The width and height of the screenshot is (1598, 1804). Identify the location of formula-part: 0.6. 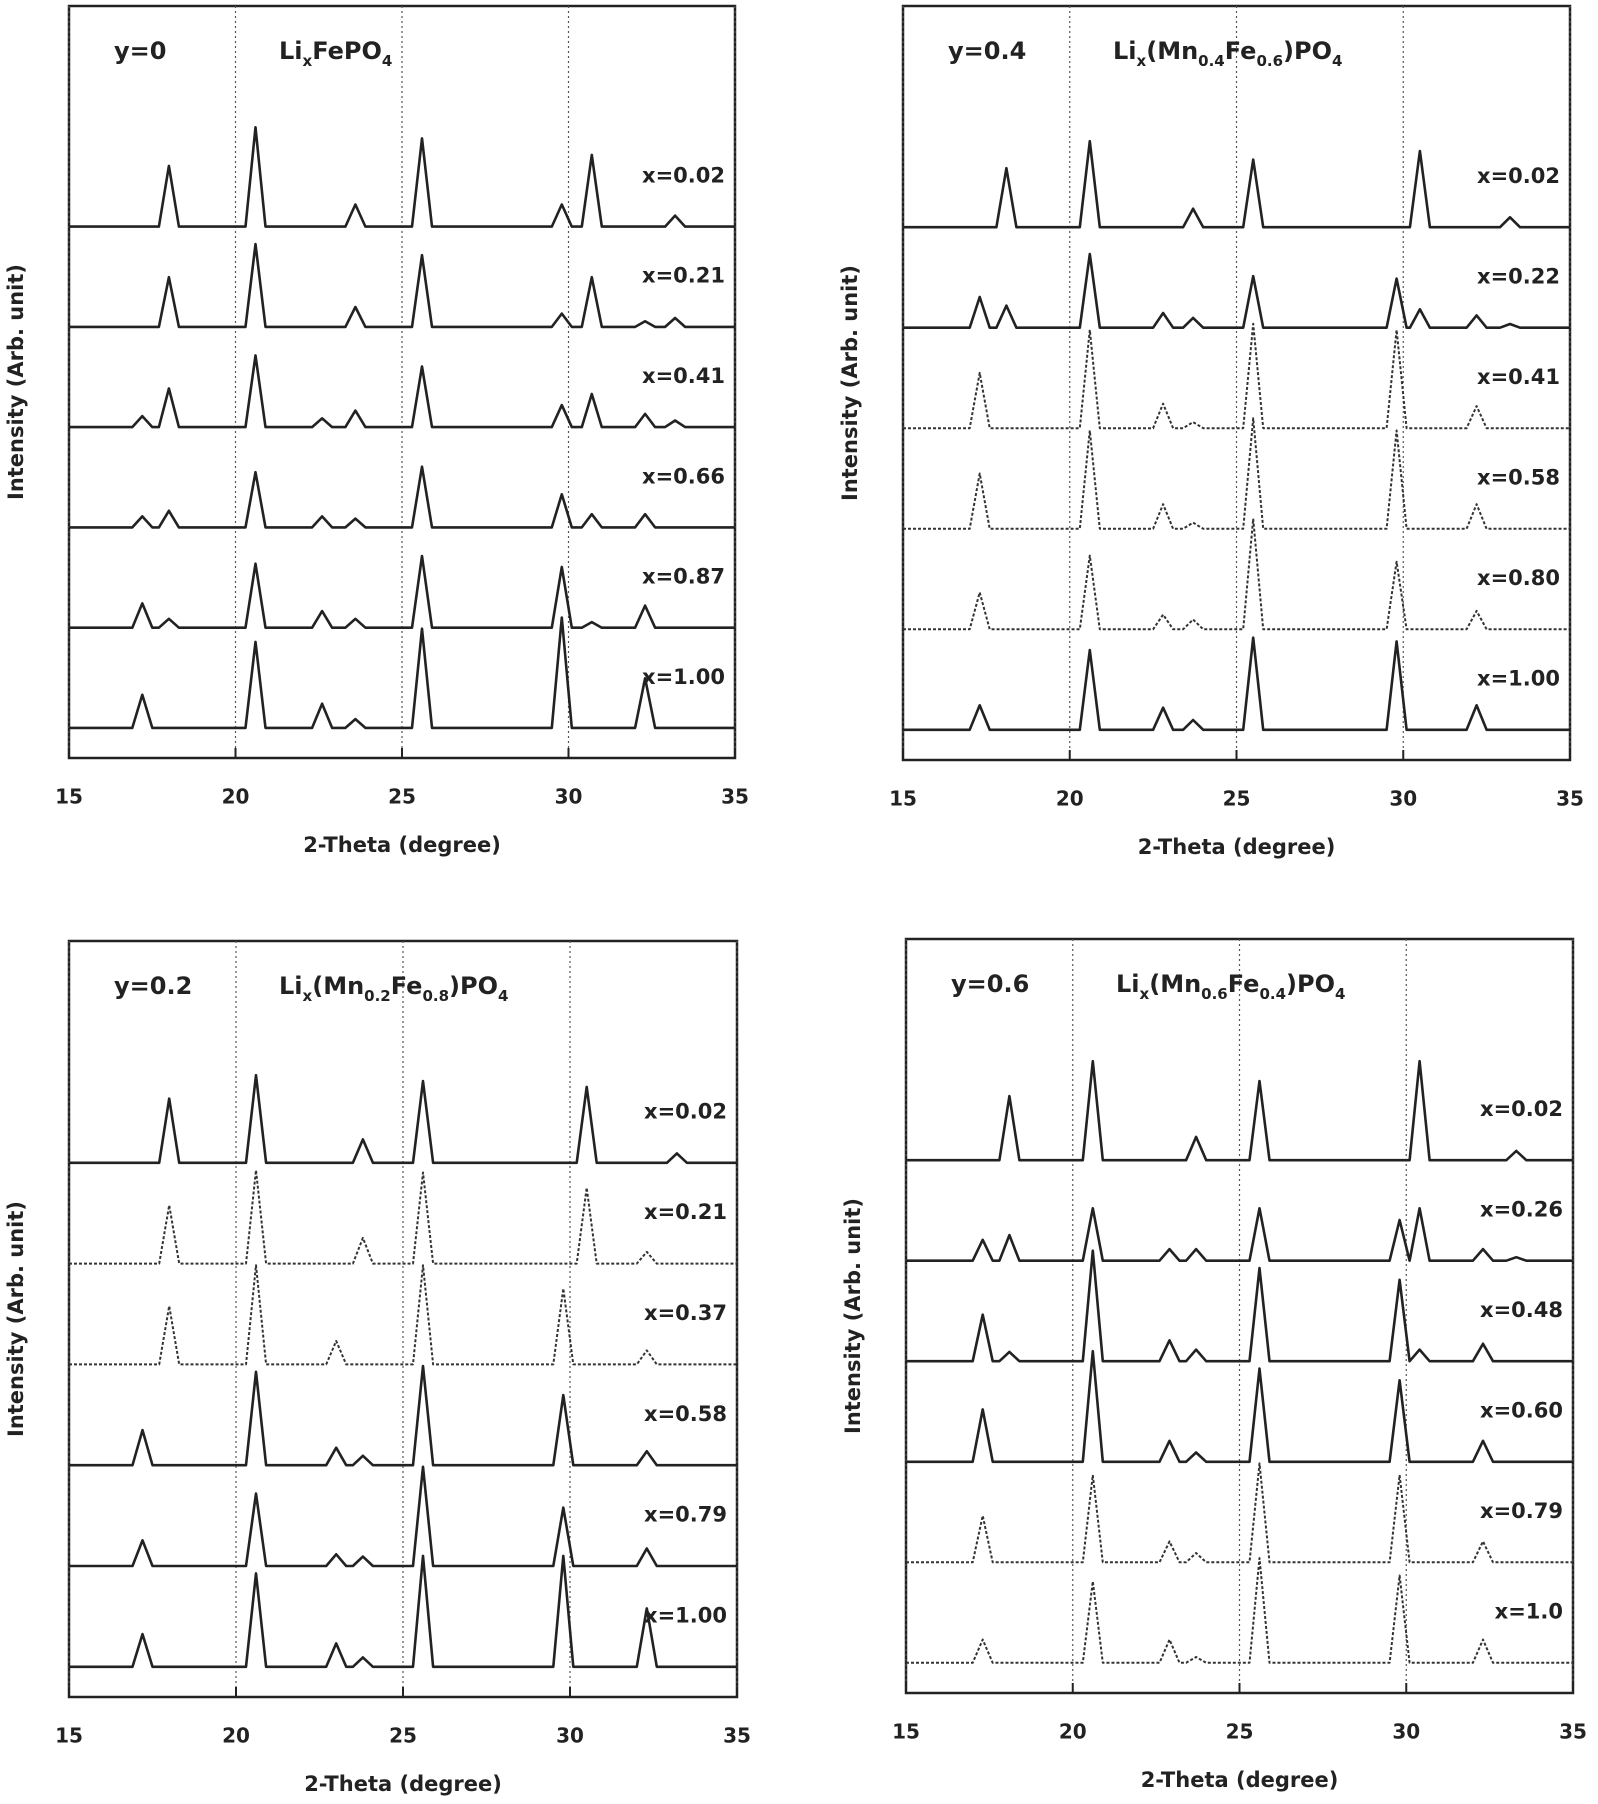
(1269, 61).